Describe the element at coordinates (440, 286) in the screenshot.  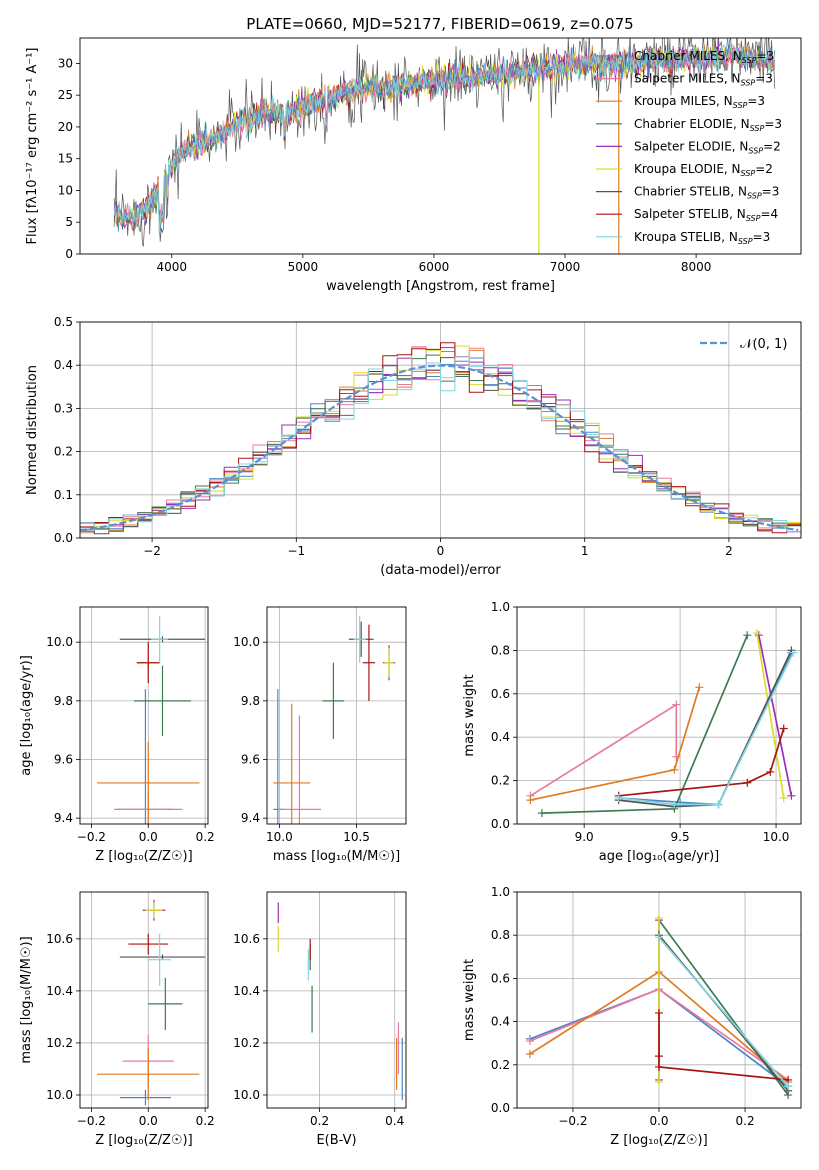
I see `x-axis-label: wavelength [Angstrom, rest frame]` at that location.